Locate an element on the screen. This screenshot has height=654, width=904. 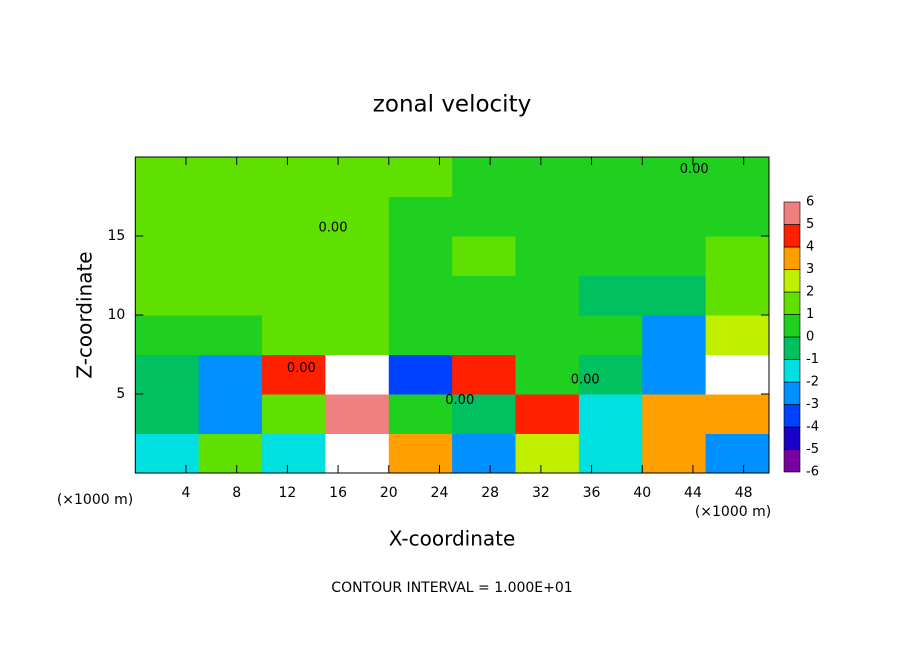
chart-title: zonal velocity is located at coordinates (452, 105).